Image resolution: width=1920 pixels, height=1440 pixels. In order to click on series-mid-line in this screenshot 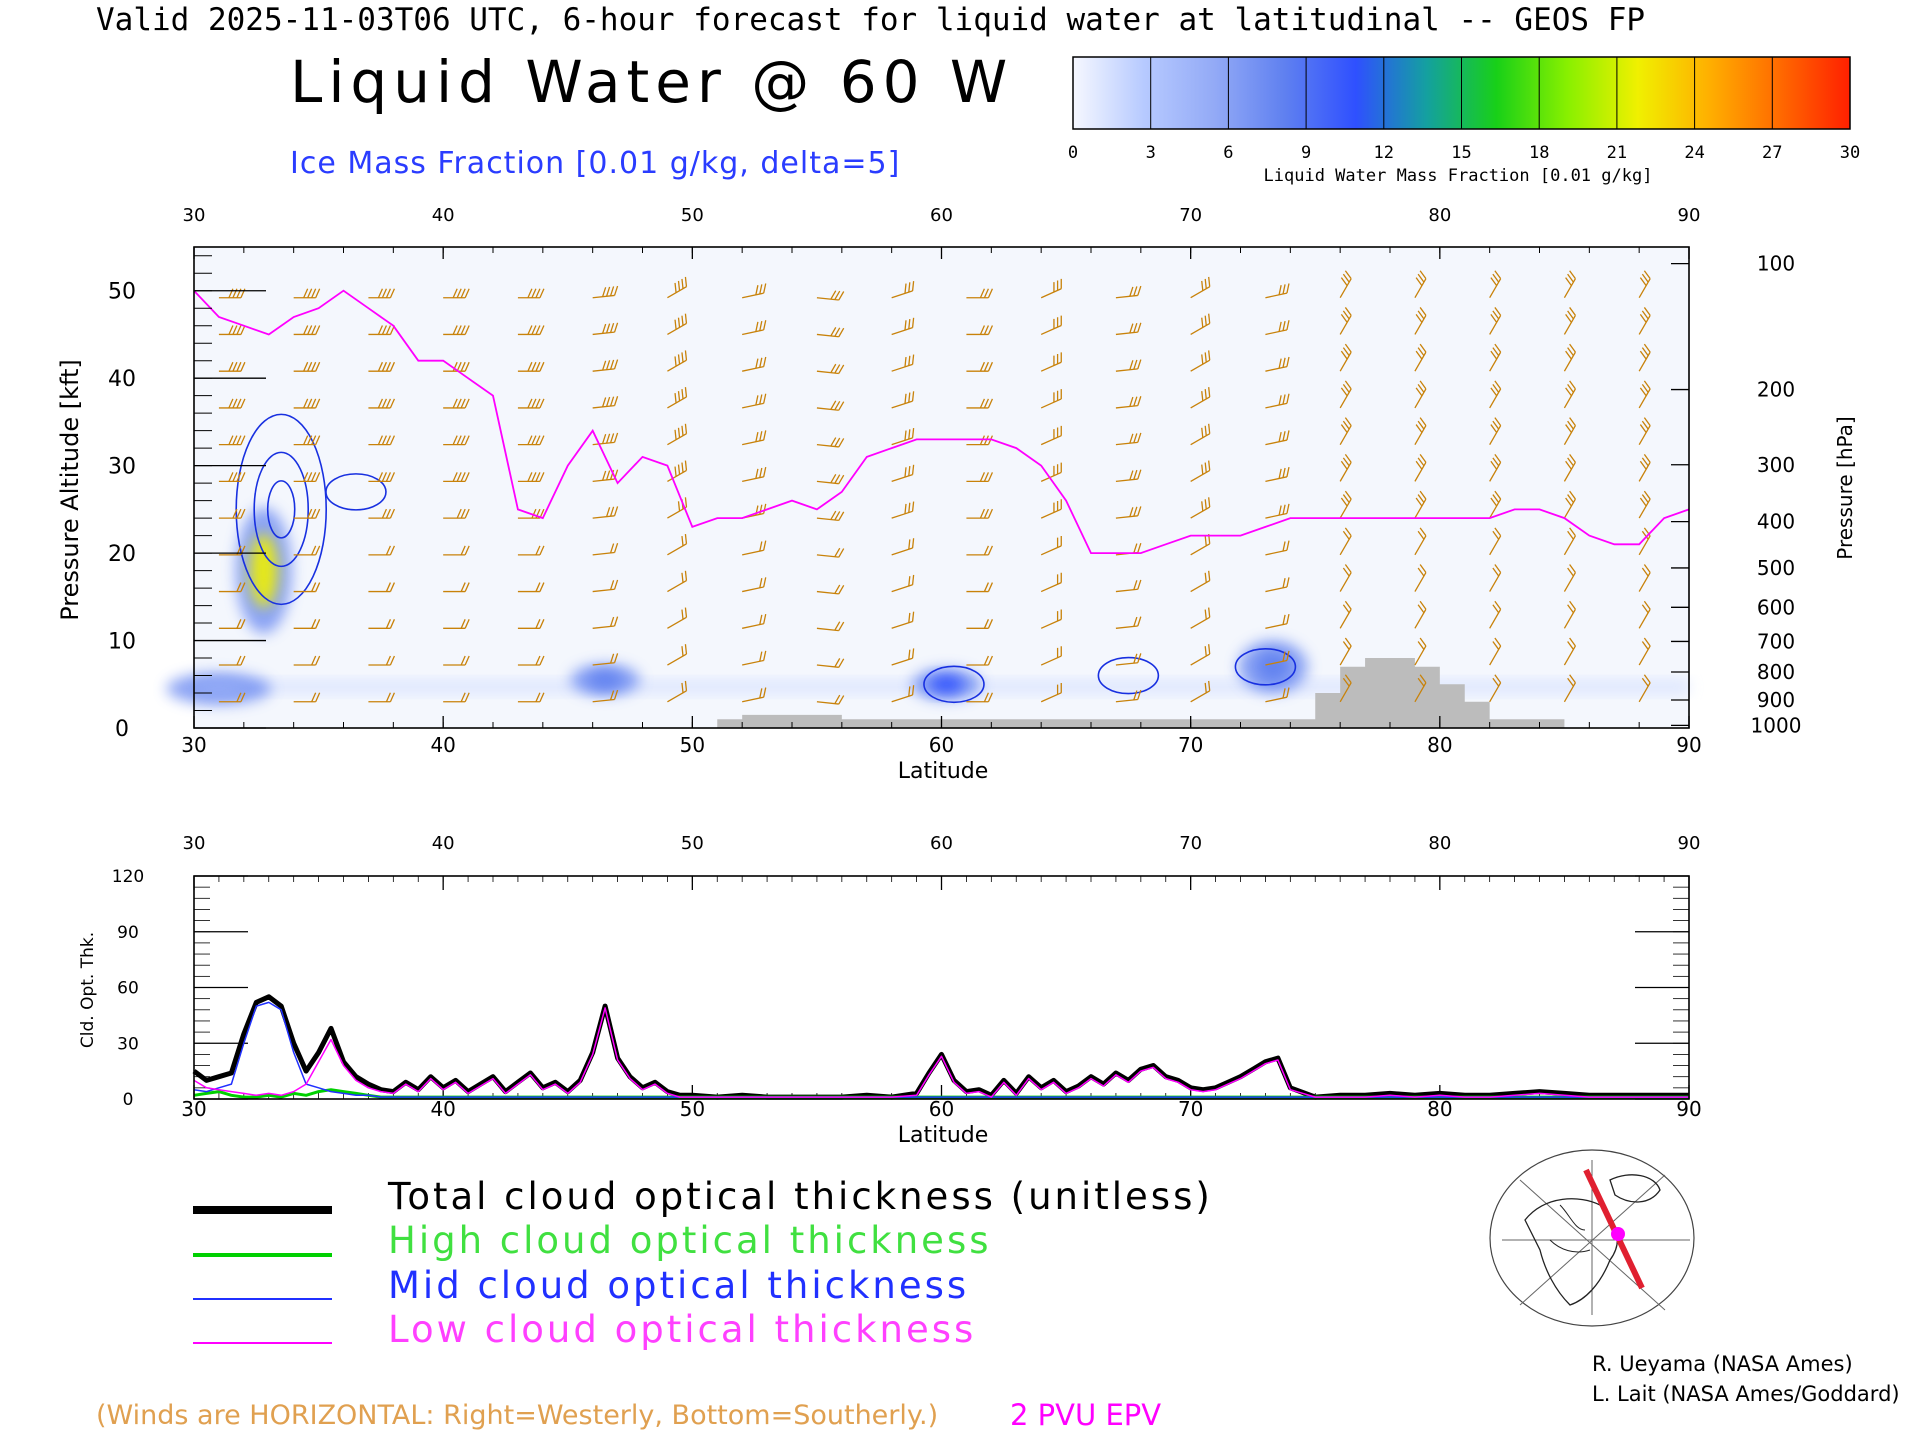, I will do `click(941, 1049)`.